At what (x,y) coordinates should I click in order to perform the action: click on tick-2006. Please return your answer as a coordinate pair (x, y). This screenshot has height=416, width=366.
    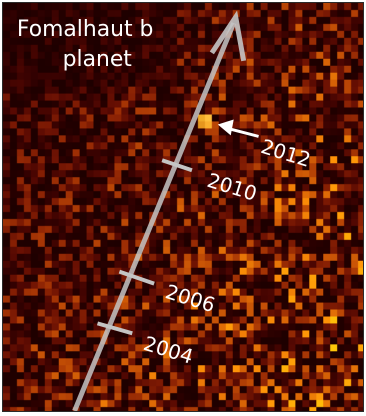
    Looking at the image, I should click on (136, 277).